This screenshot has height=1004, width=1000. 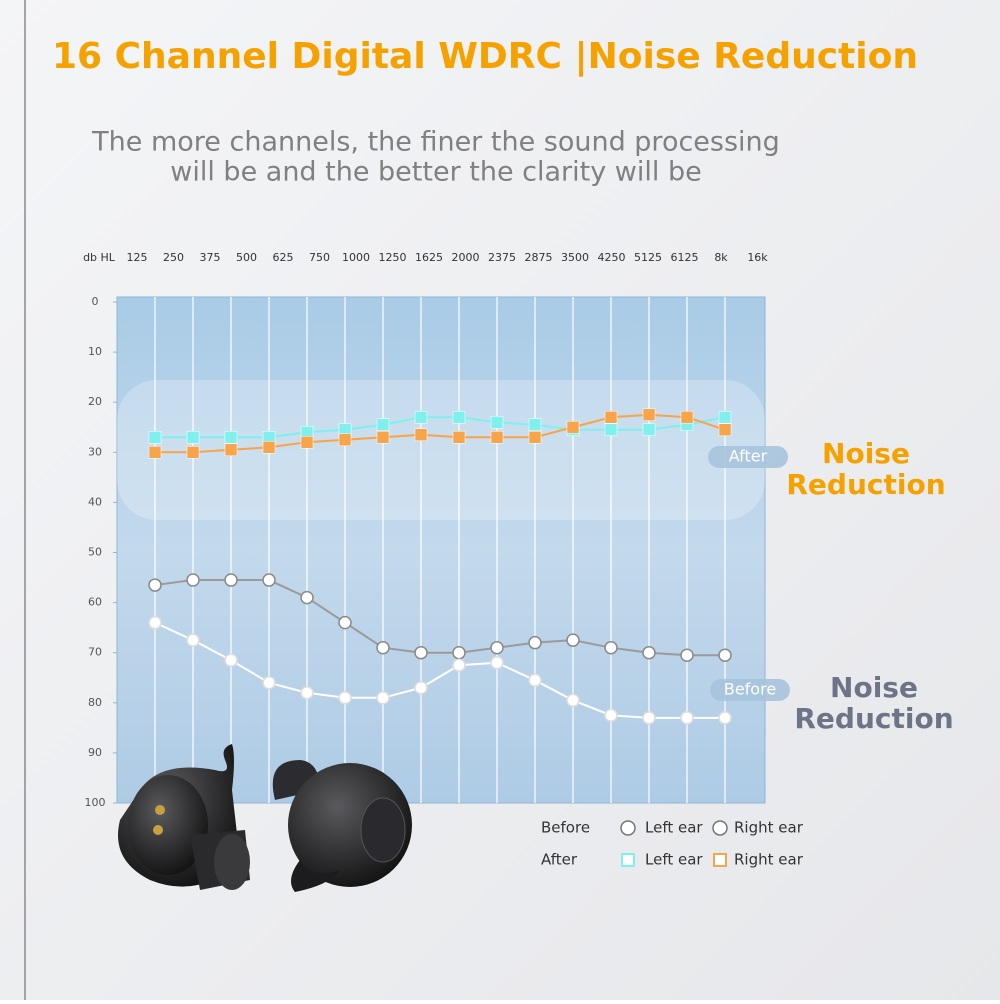 What do you see at coordinates (721, 257) in the screenshot?
I see `x-tick-label: 8k` at bounding box center [721, 257].